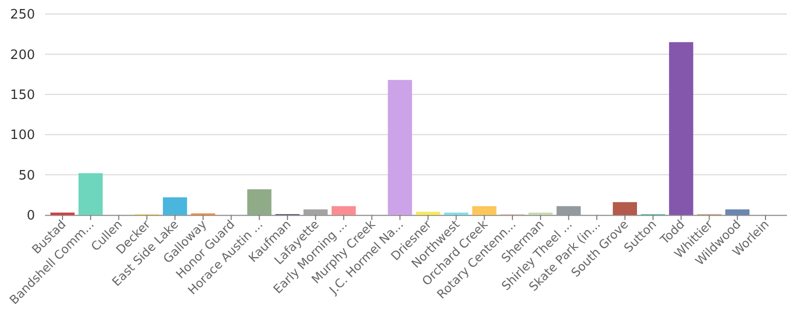 This screenshot has width=801, height=327. What do you see at coordinates (22, 136) in the screenshot?
I see `y-tick-label: 100` at bounding box center [22, 136].